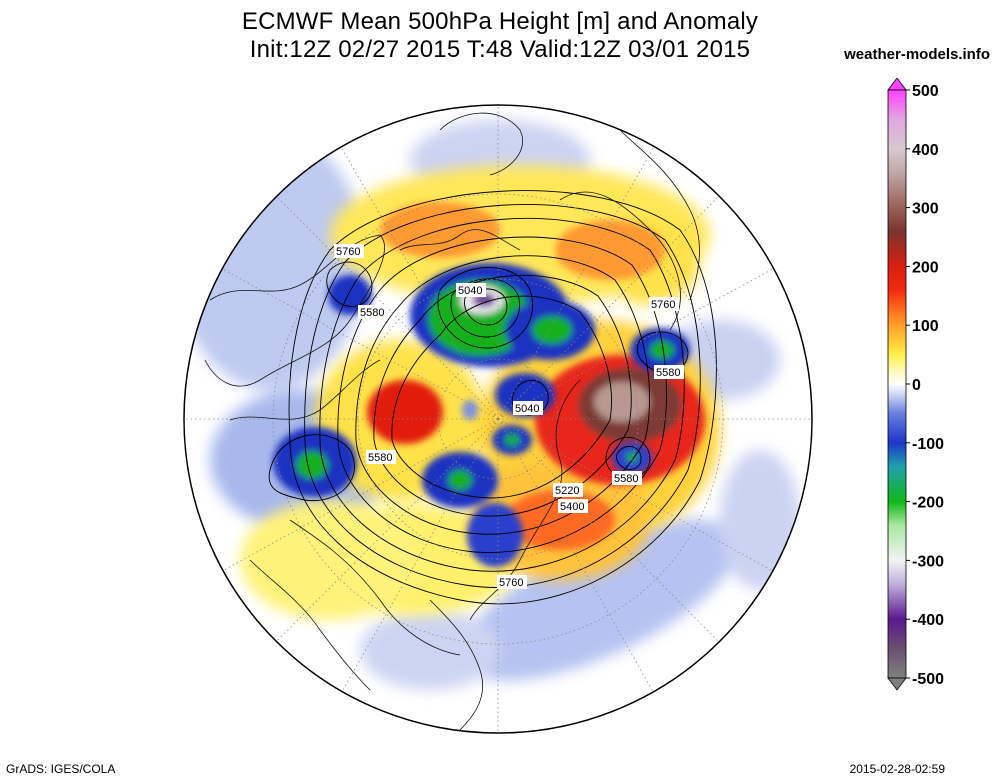  I want to click on colorbar-tick-label: 100, so click(925, 326).